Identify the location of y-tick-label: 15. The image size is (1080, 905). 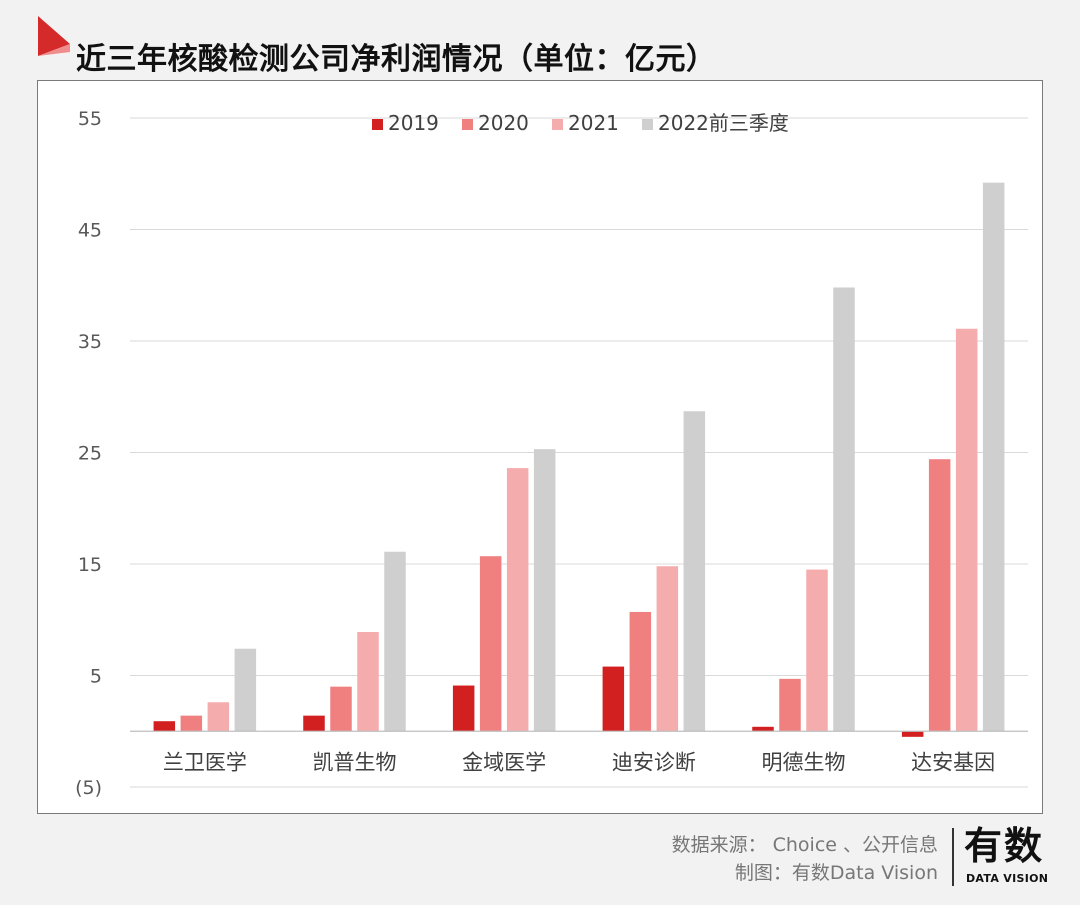
(90, 565).